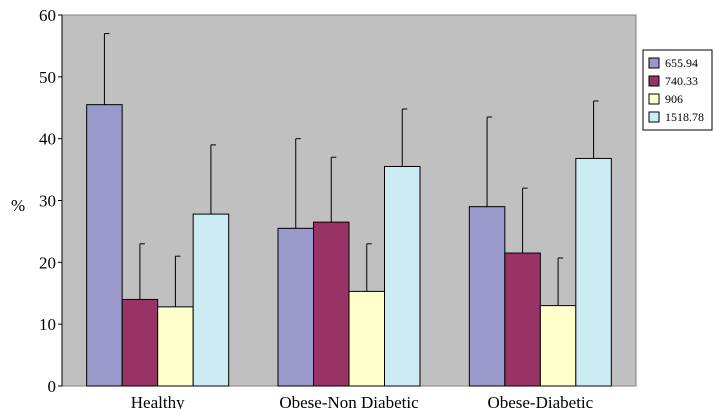  I want to click on legend-label: 655.94, so click(681, 63).